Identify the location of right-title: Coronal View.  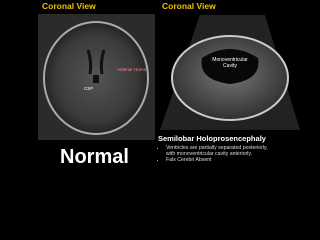
(189, 6).